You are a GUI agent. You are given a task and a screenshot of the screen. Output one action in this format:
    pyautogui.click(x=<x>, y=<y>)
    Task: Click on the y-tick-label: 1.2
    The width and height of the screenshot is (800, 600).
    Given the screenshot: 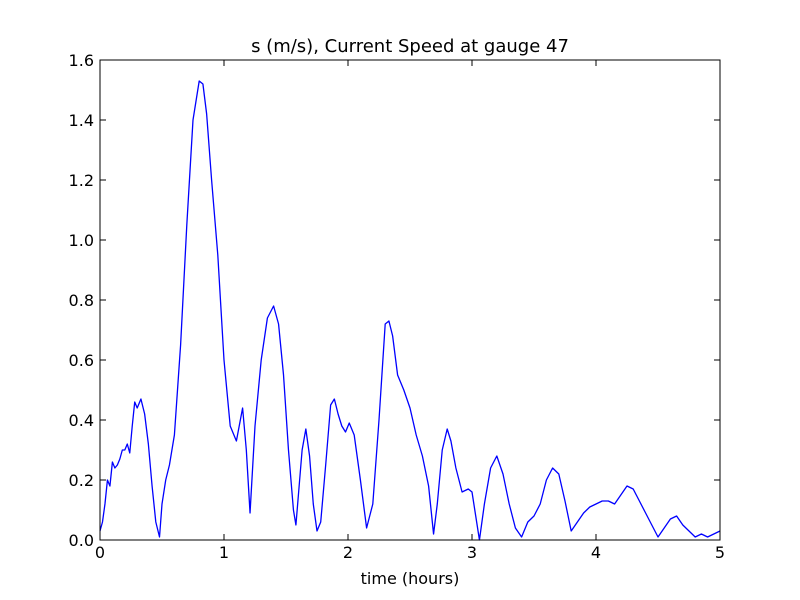 What is the action you would take?
    pyautogui.click(x=81, y=180)
    